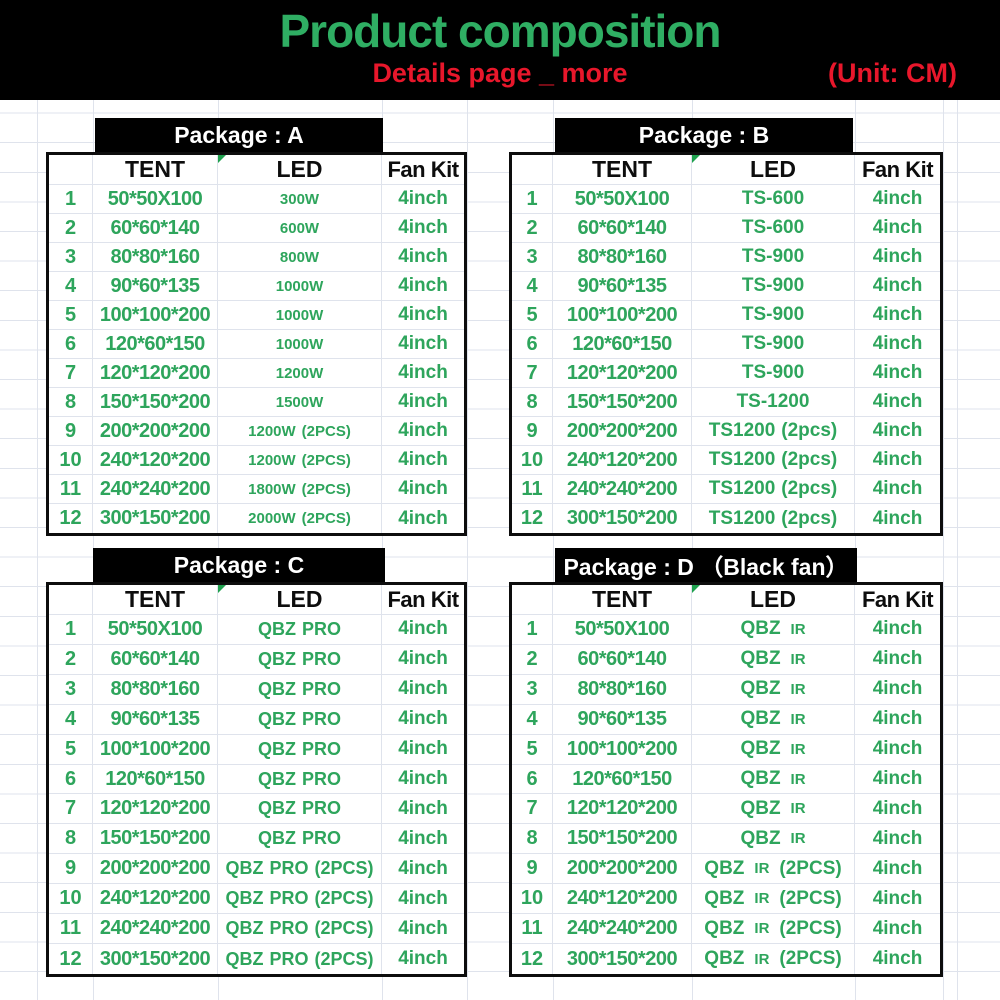 Image resolution: width=1000 pixels, height=1000 pixels. I want to click on row-number: 4, so click(532, 286).